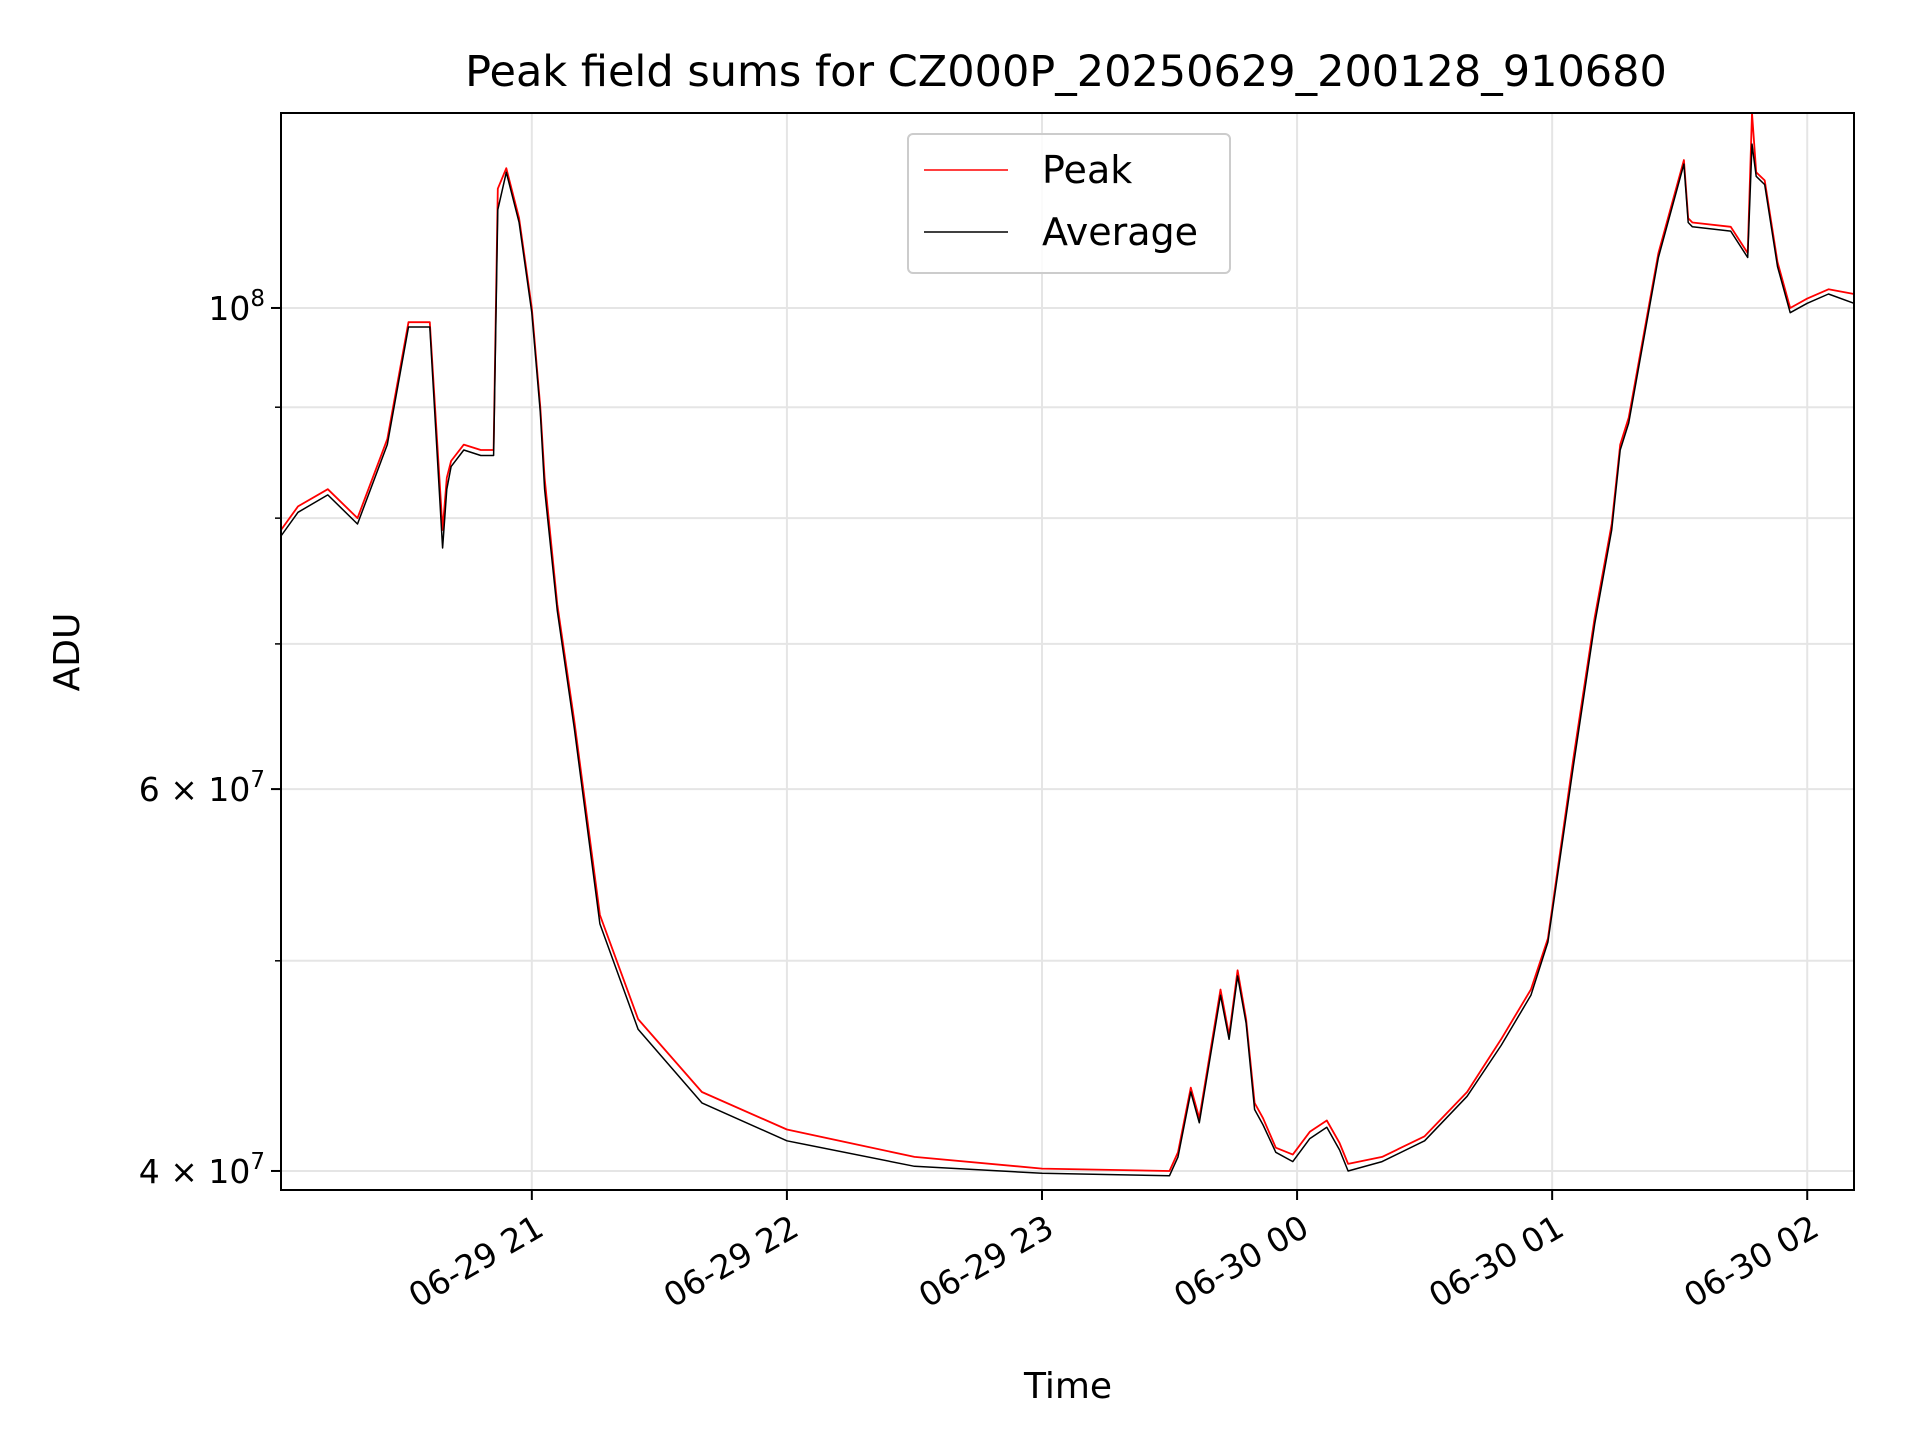 The height and width of the screenshot is (1440, 1920). I want to click on y-tick-label-1: 6 × 107, so click(202, 788).